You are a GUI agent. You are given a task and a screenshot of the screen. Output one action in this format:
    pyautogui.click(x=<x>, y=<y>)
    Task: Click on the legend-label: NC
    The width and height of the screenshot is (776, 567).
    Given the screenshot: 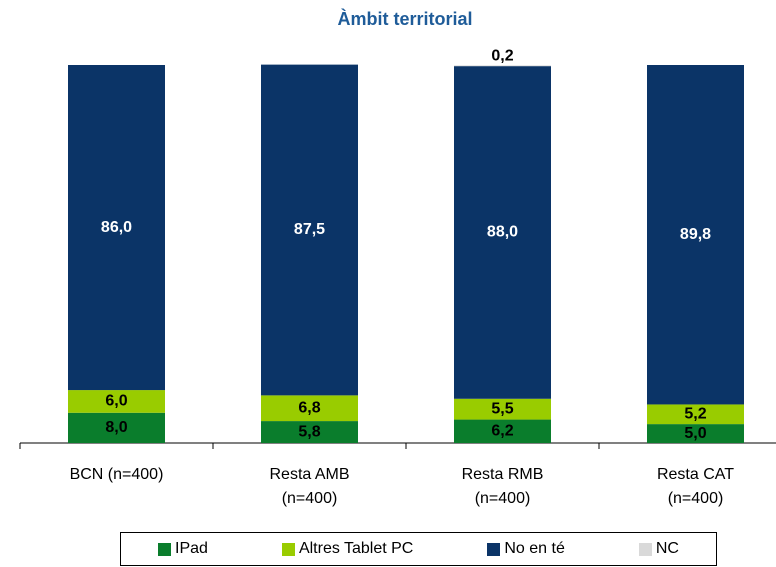 What is the action you would take?
    pyautogui.click(x=667, y=548)
    